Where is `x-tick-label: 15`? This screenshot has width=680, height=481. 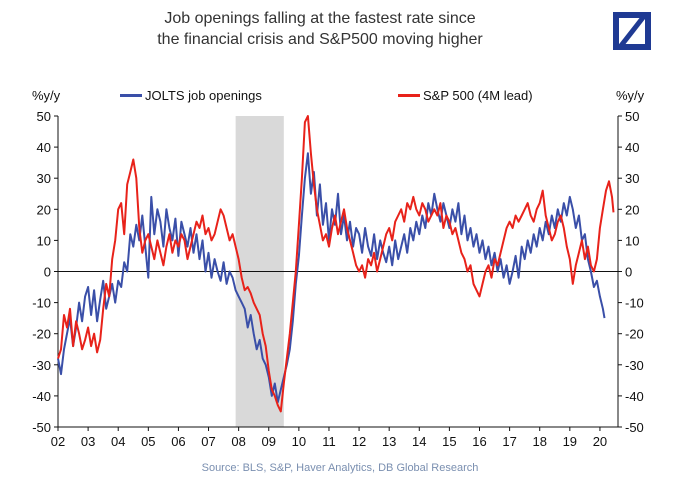
x-tick-label: 15 is located at coordinates (449, 441).